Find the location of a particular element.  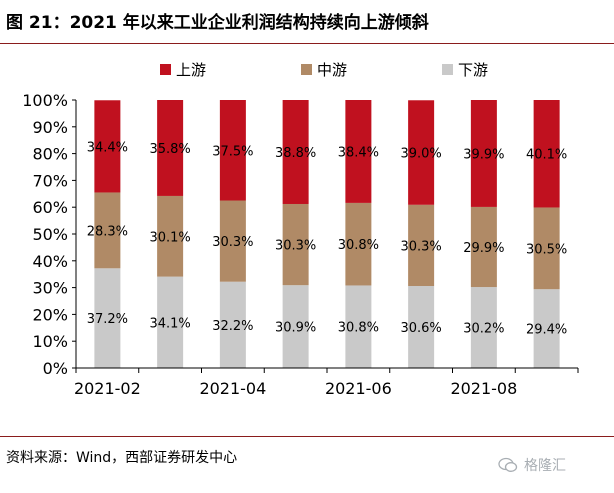

data-label: 38.4% is located at coordinates (358, 152).